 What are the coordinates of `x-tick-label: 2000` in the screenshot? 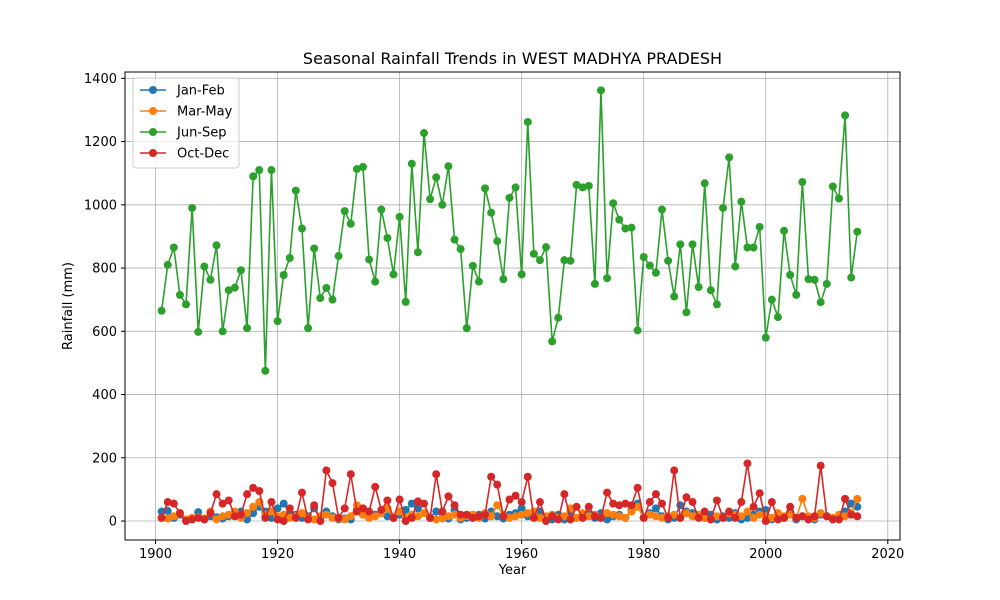 It's located at (765, 554).